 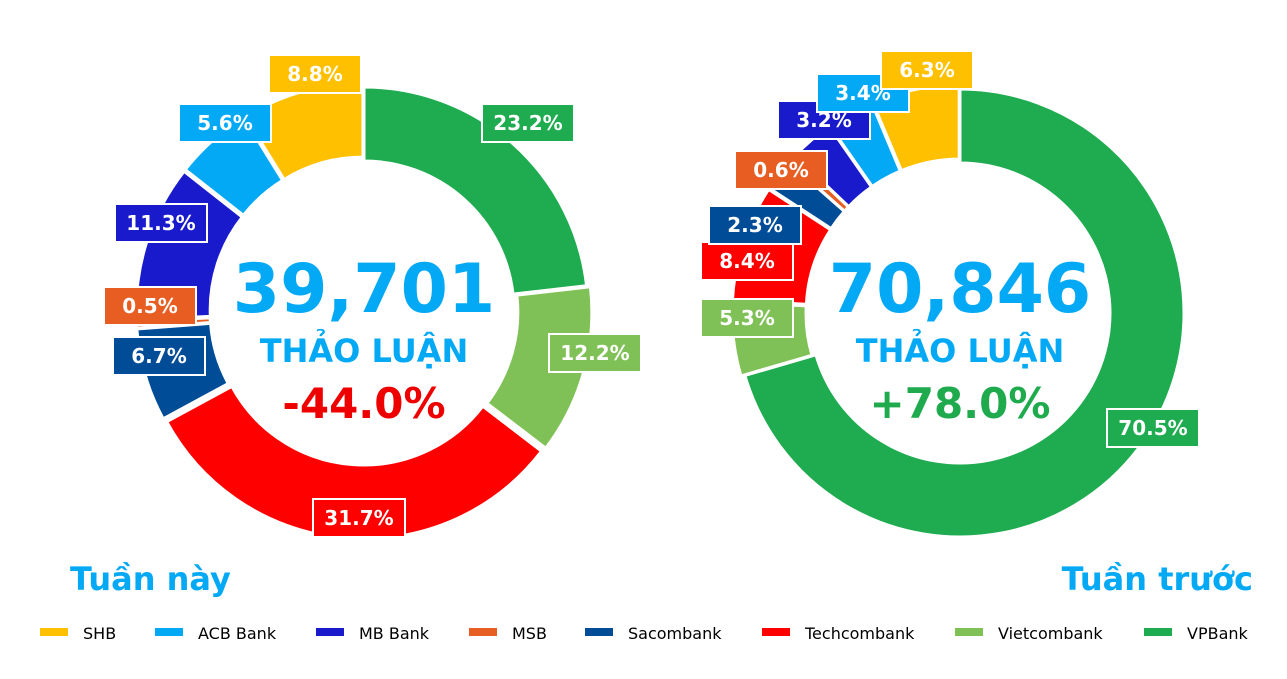 What do you see at coordinates (304, 131) in the screenshot?
I see `slice-shb` at bounding box center [304, 131].